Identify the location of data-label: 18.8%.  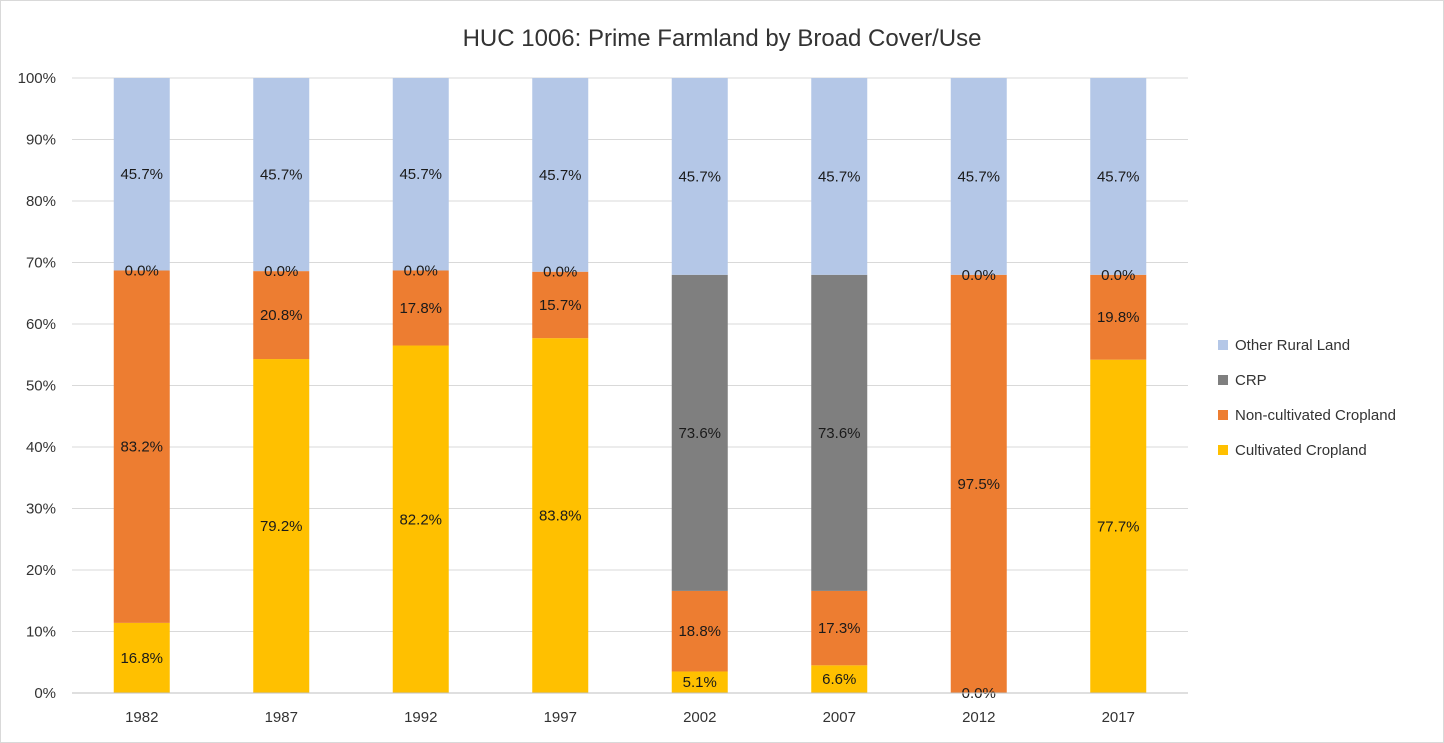
(699, 631).